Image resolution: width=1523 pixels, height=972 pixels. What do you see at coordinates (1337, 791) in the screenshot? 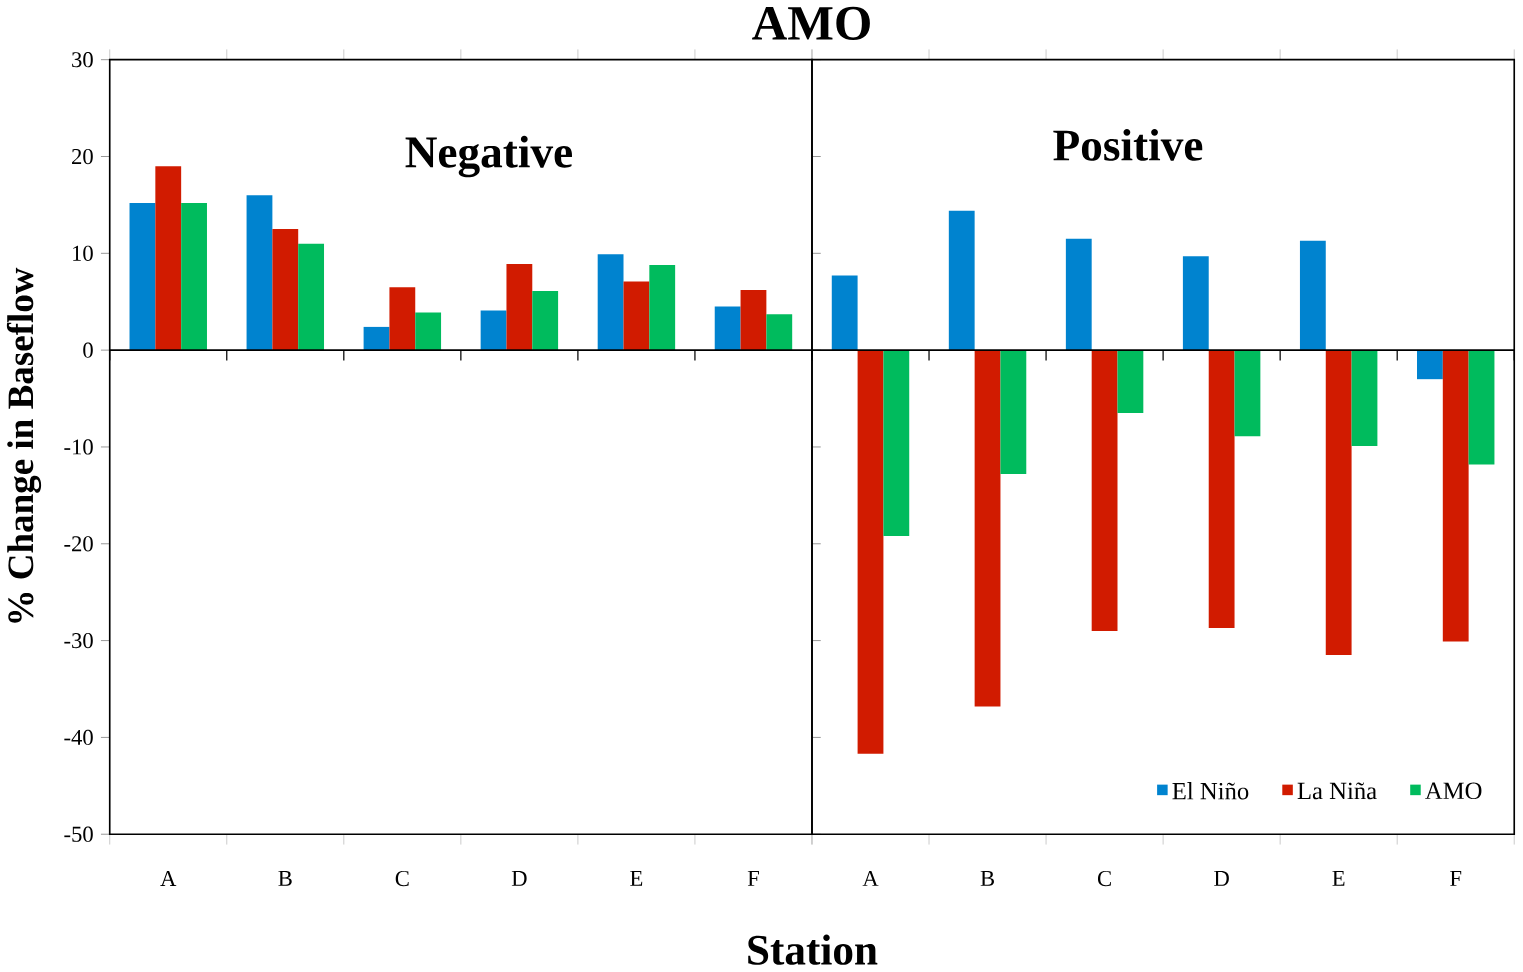
I see `legend-label: La Niña` at bounding box center [1337, 791].